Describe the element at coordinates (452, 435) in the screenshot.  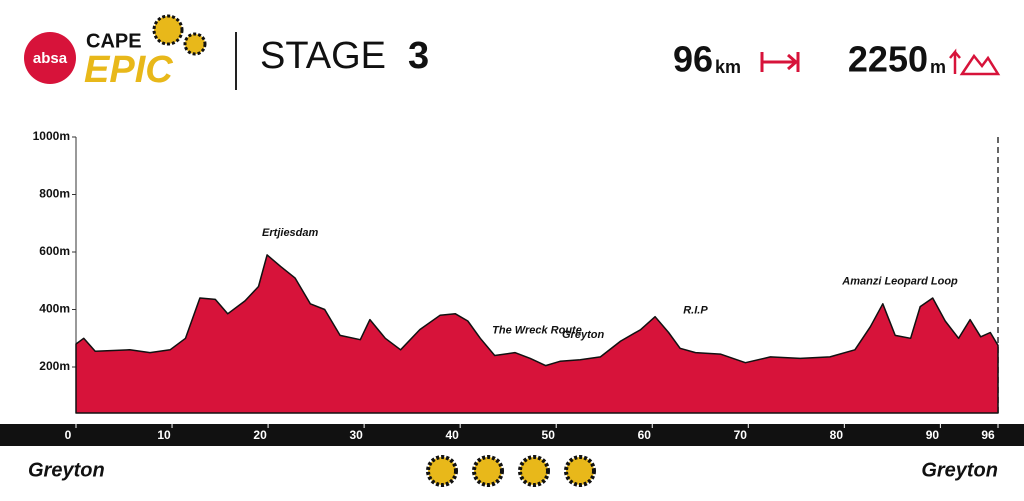
I see `x-tick-label: 40` at that location.